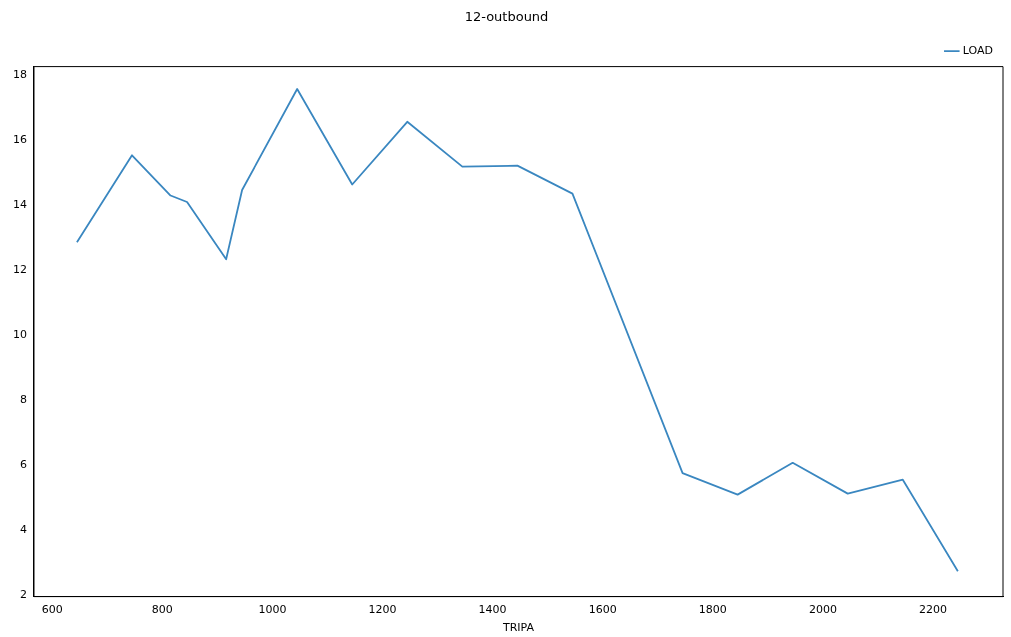 This screenshot has width=1011, height=637. I want to click on y-tick-label: 16, so click(20, 139).